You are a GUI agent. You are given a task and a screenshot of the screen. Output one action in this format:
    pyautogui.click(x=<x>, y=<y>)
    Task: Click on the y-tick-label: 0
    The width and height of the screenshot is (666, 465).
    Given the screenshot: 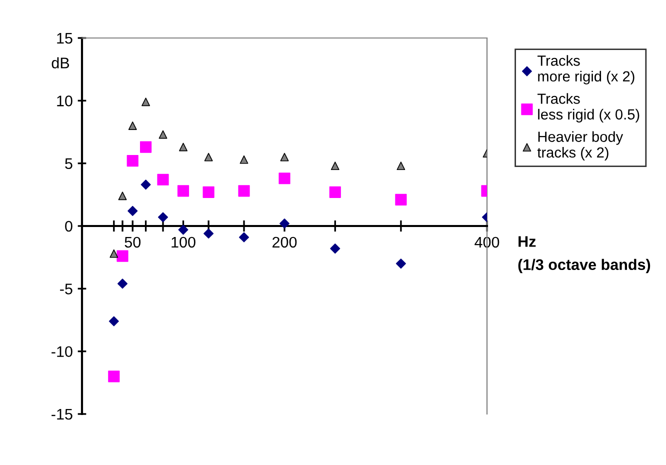 What is the action you would take?
    pyautogui.click(x=68, y=226)
    